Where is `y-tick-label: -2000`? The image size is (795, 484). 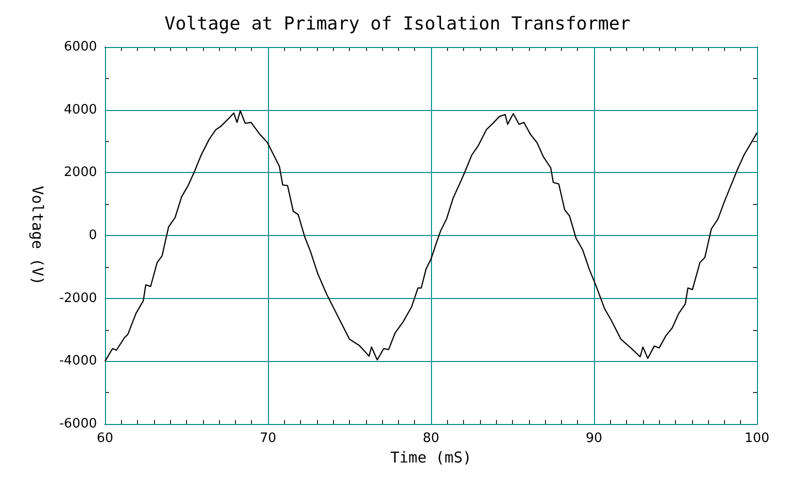 y-tick-label: -2000 is located at coordinates (78, 298).